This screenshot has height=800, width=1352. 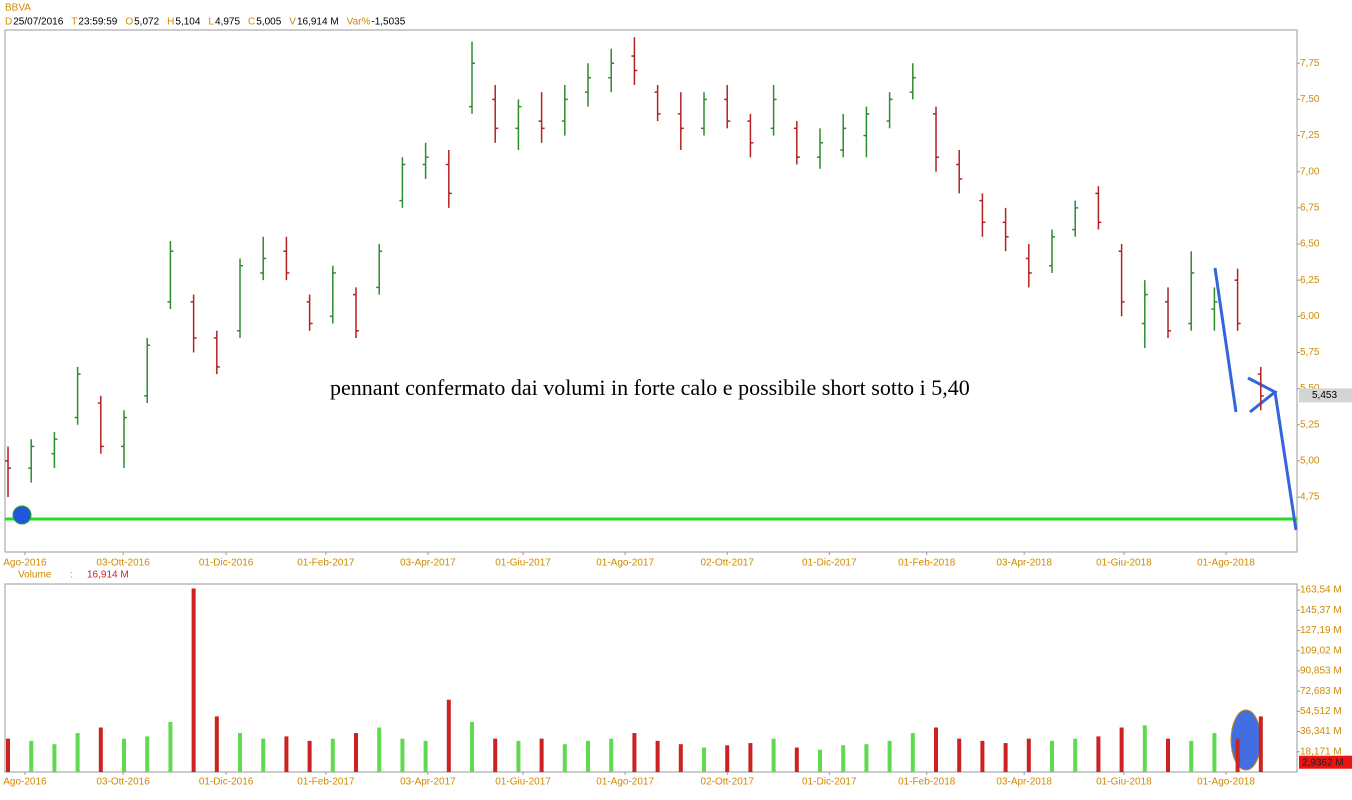 What do you see at coordinates (625, 563) in the screenshot?
I see `x-tick-label: 01-Ago-2017` at bounding box center [625, 563].